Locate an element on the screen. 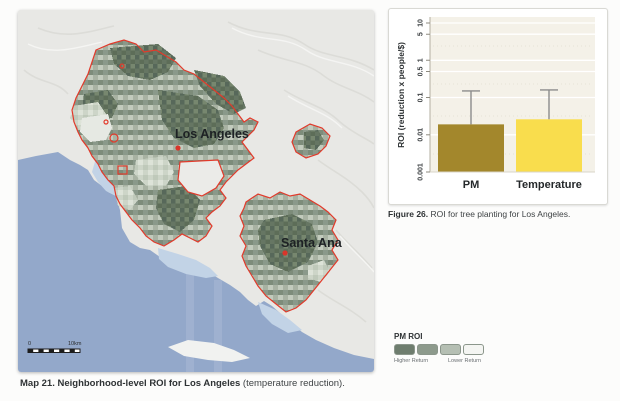 The width and height of the screenshot is (620, 401). roi-raster-east is located at coordinates (311, 141).